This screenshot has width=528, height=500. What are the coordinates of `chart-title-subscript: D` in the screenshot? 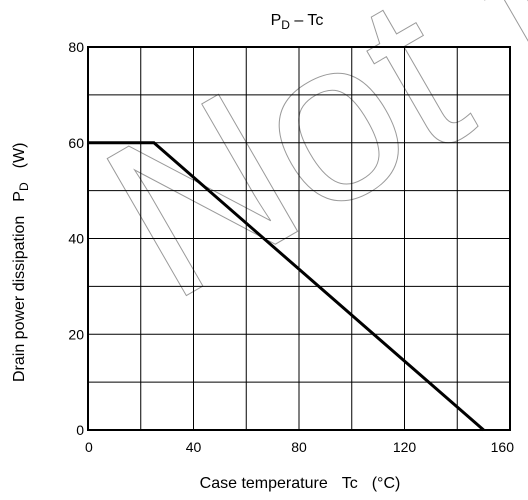 It's located at (285, 25).